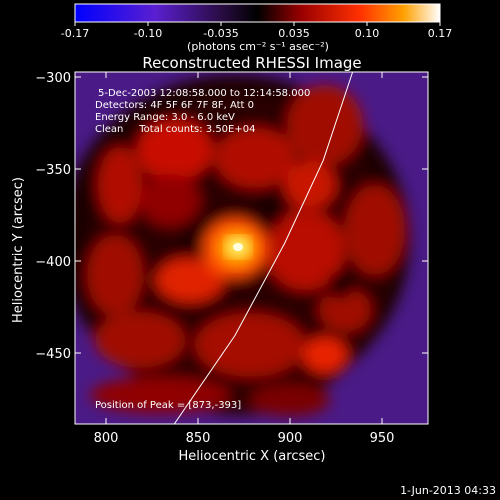 This screenshot has height=500, width=500. I want to click on colorbar-ticks, so click(257, 24).